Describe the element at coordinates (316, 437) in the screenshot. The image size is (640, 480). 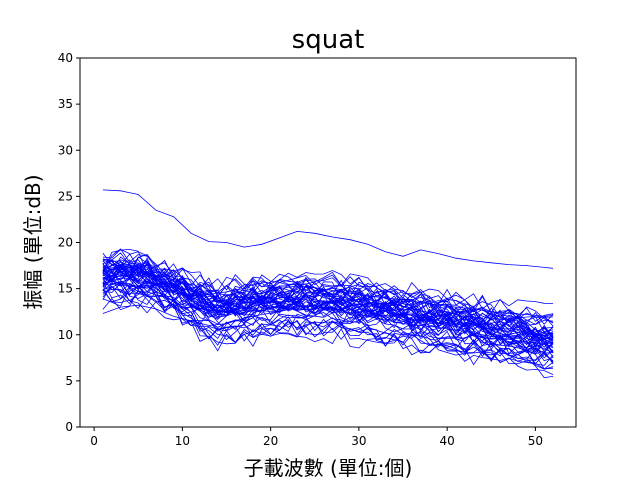
I see `x-axis-ticks: 0 10 20 30 40 50` at that location.